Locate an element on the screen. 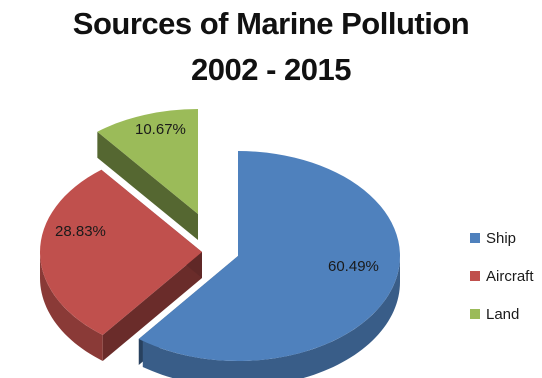 The image size is (542, 378). legend: Ship Aircraft Land is located at coordinates (502, 285).